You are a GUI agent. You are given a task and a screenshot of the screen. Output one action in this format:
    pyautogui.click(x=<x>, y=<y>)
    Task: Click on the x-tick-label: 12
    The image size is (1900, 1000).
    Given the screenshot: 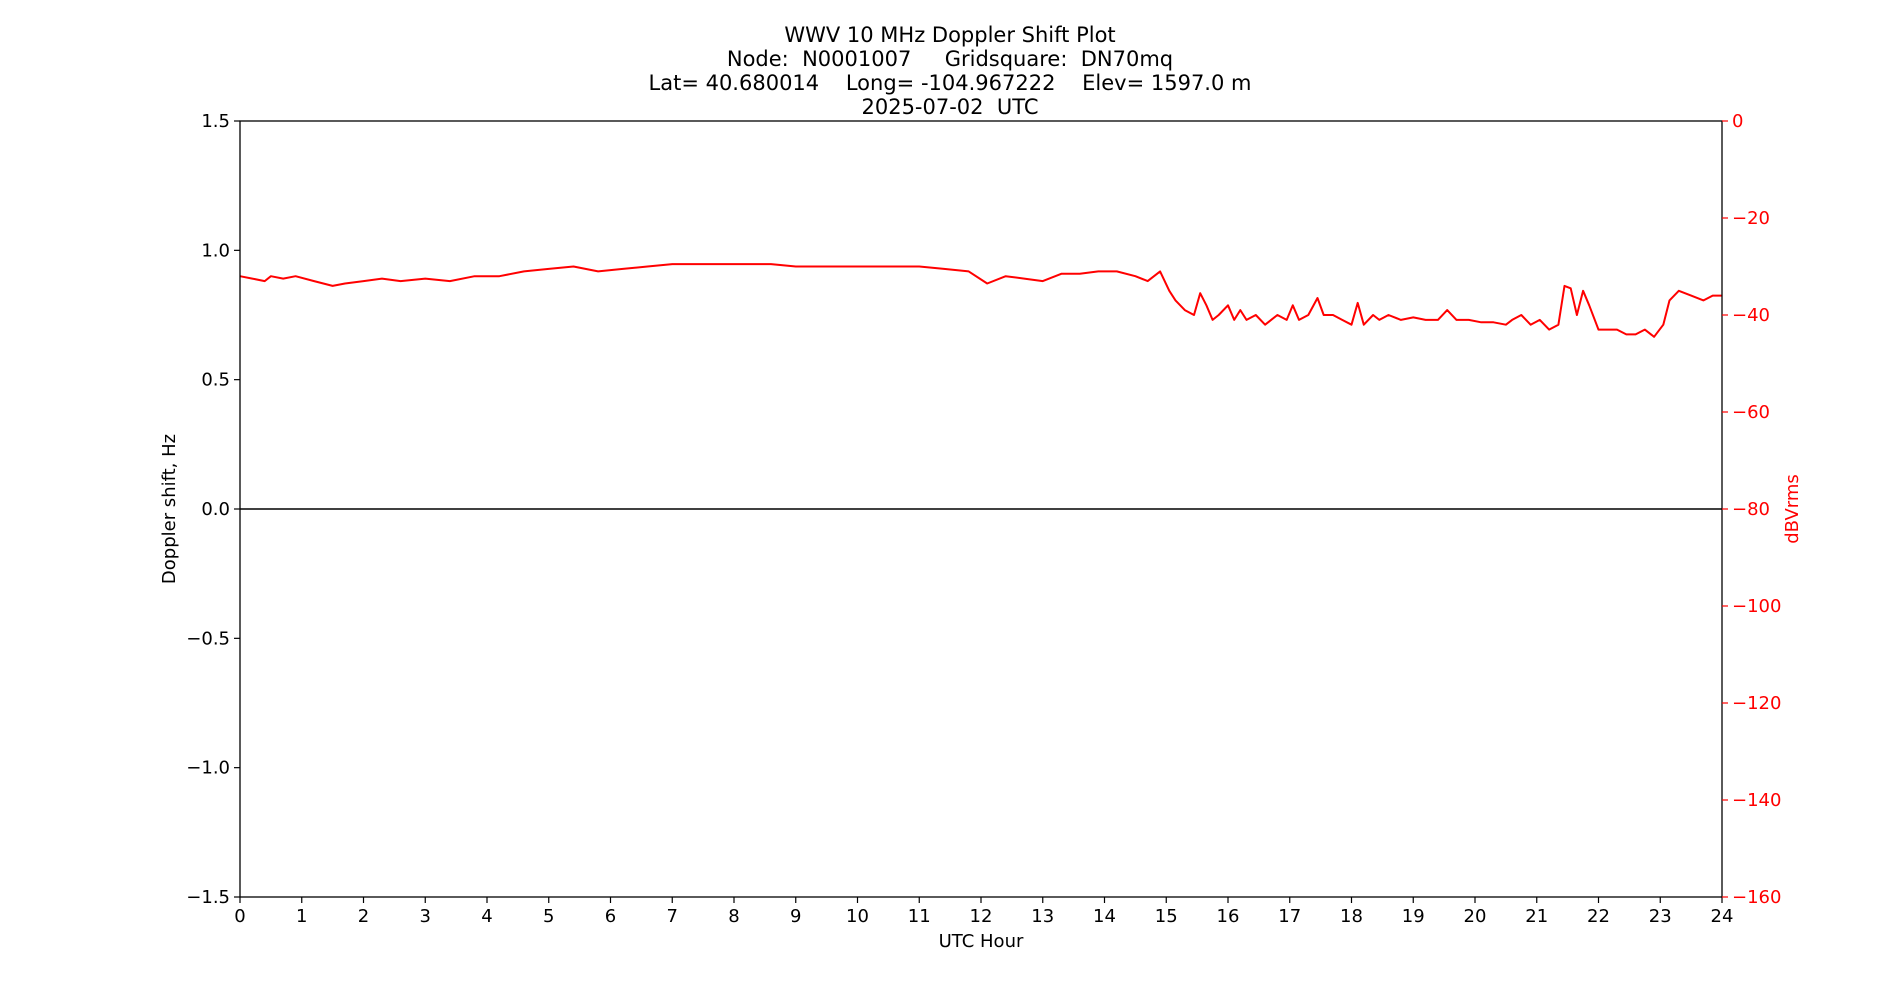 What is the action you would take?
    pyautogui.click(x=981, y=916)
    